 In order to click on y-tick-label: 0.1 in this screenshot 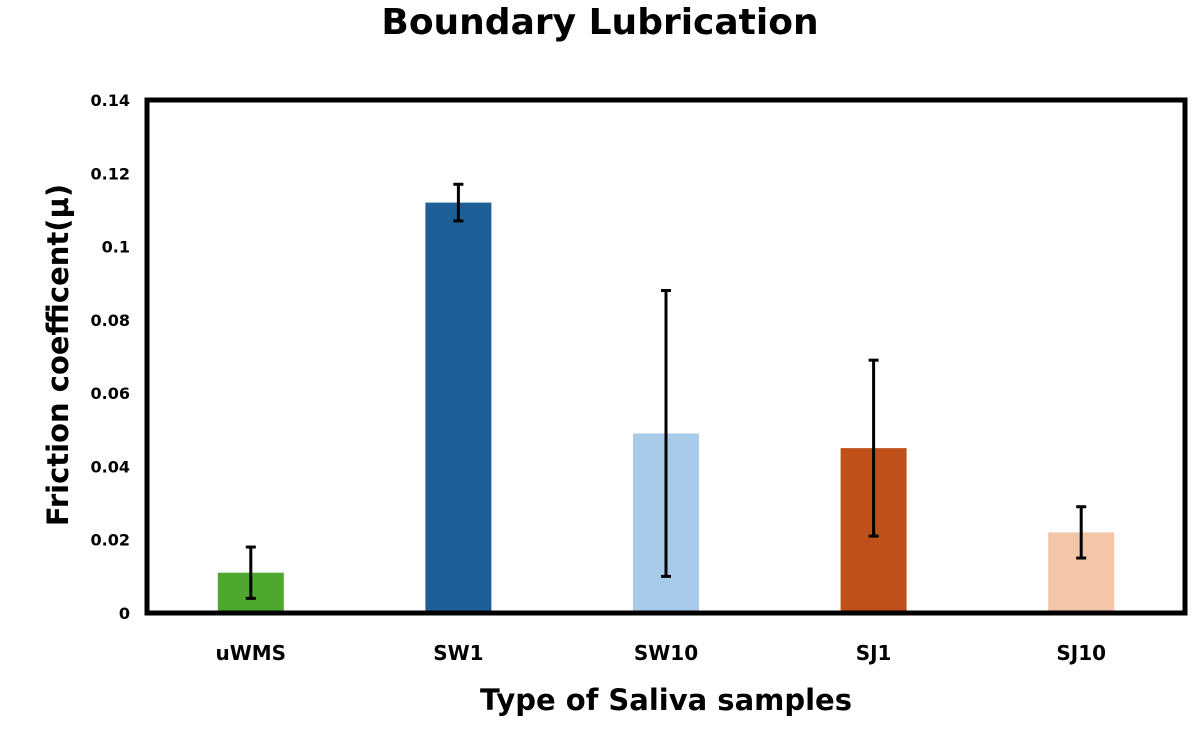, I will do `click(116, 247)`.